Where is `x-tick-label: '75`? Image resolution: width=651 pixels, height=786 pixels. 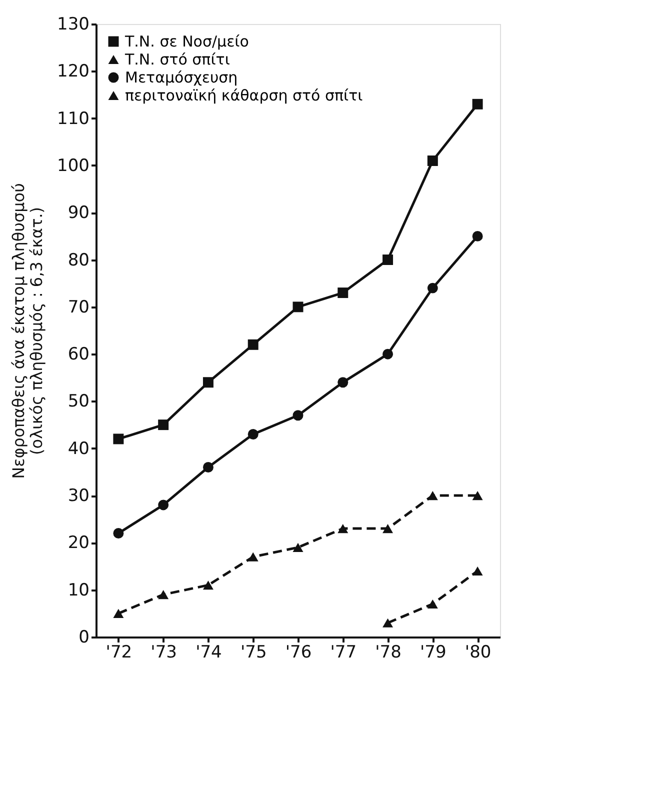 x-tick-label: '75 is located at coordinates (253, 652).